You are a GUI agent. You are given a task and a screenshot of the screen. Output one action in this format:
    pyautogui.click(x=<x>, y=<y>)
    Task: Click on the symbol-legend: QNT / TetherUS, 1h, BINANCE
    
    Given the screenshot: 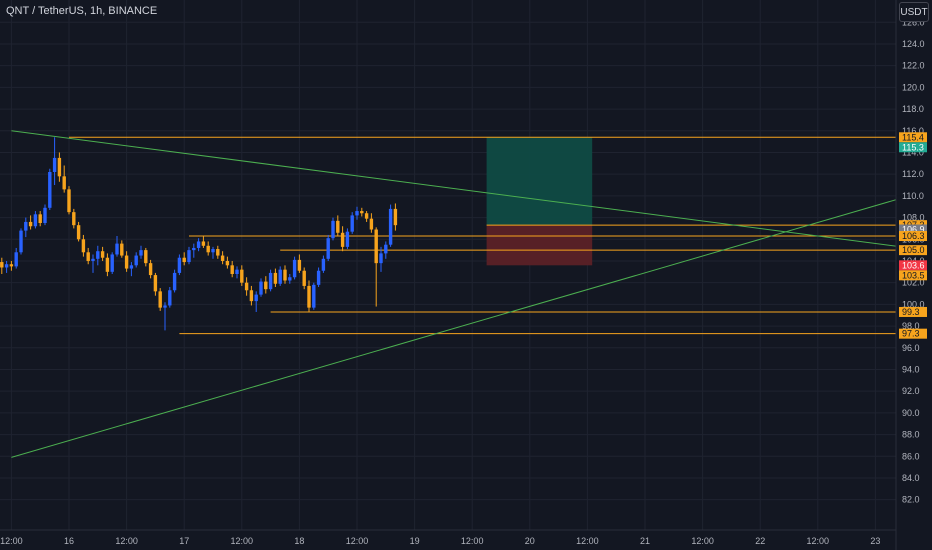 What is the action you would take?
    pyautogui.click(x=82, y=11)
    